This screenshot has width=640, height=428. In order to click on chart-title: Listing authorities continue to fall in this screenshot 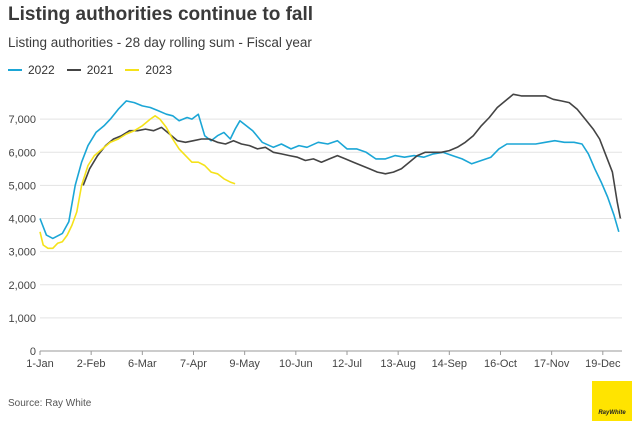, I will do `click(161, 14)`.